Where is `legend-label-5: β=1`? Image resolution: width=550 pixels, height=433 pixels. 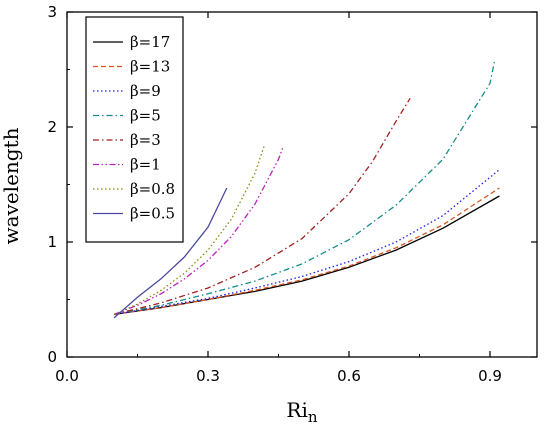
legend-label-5: β=1 is located at coordinates (145, 165).